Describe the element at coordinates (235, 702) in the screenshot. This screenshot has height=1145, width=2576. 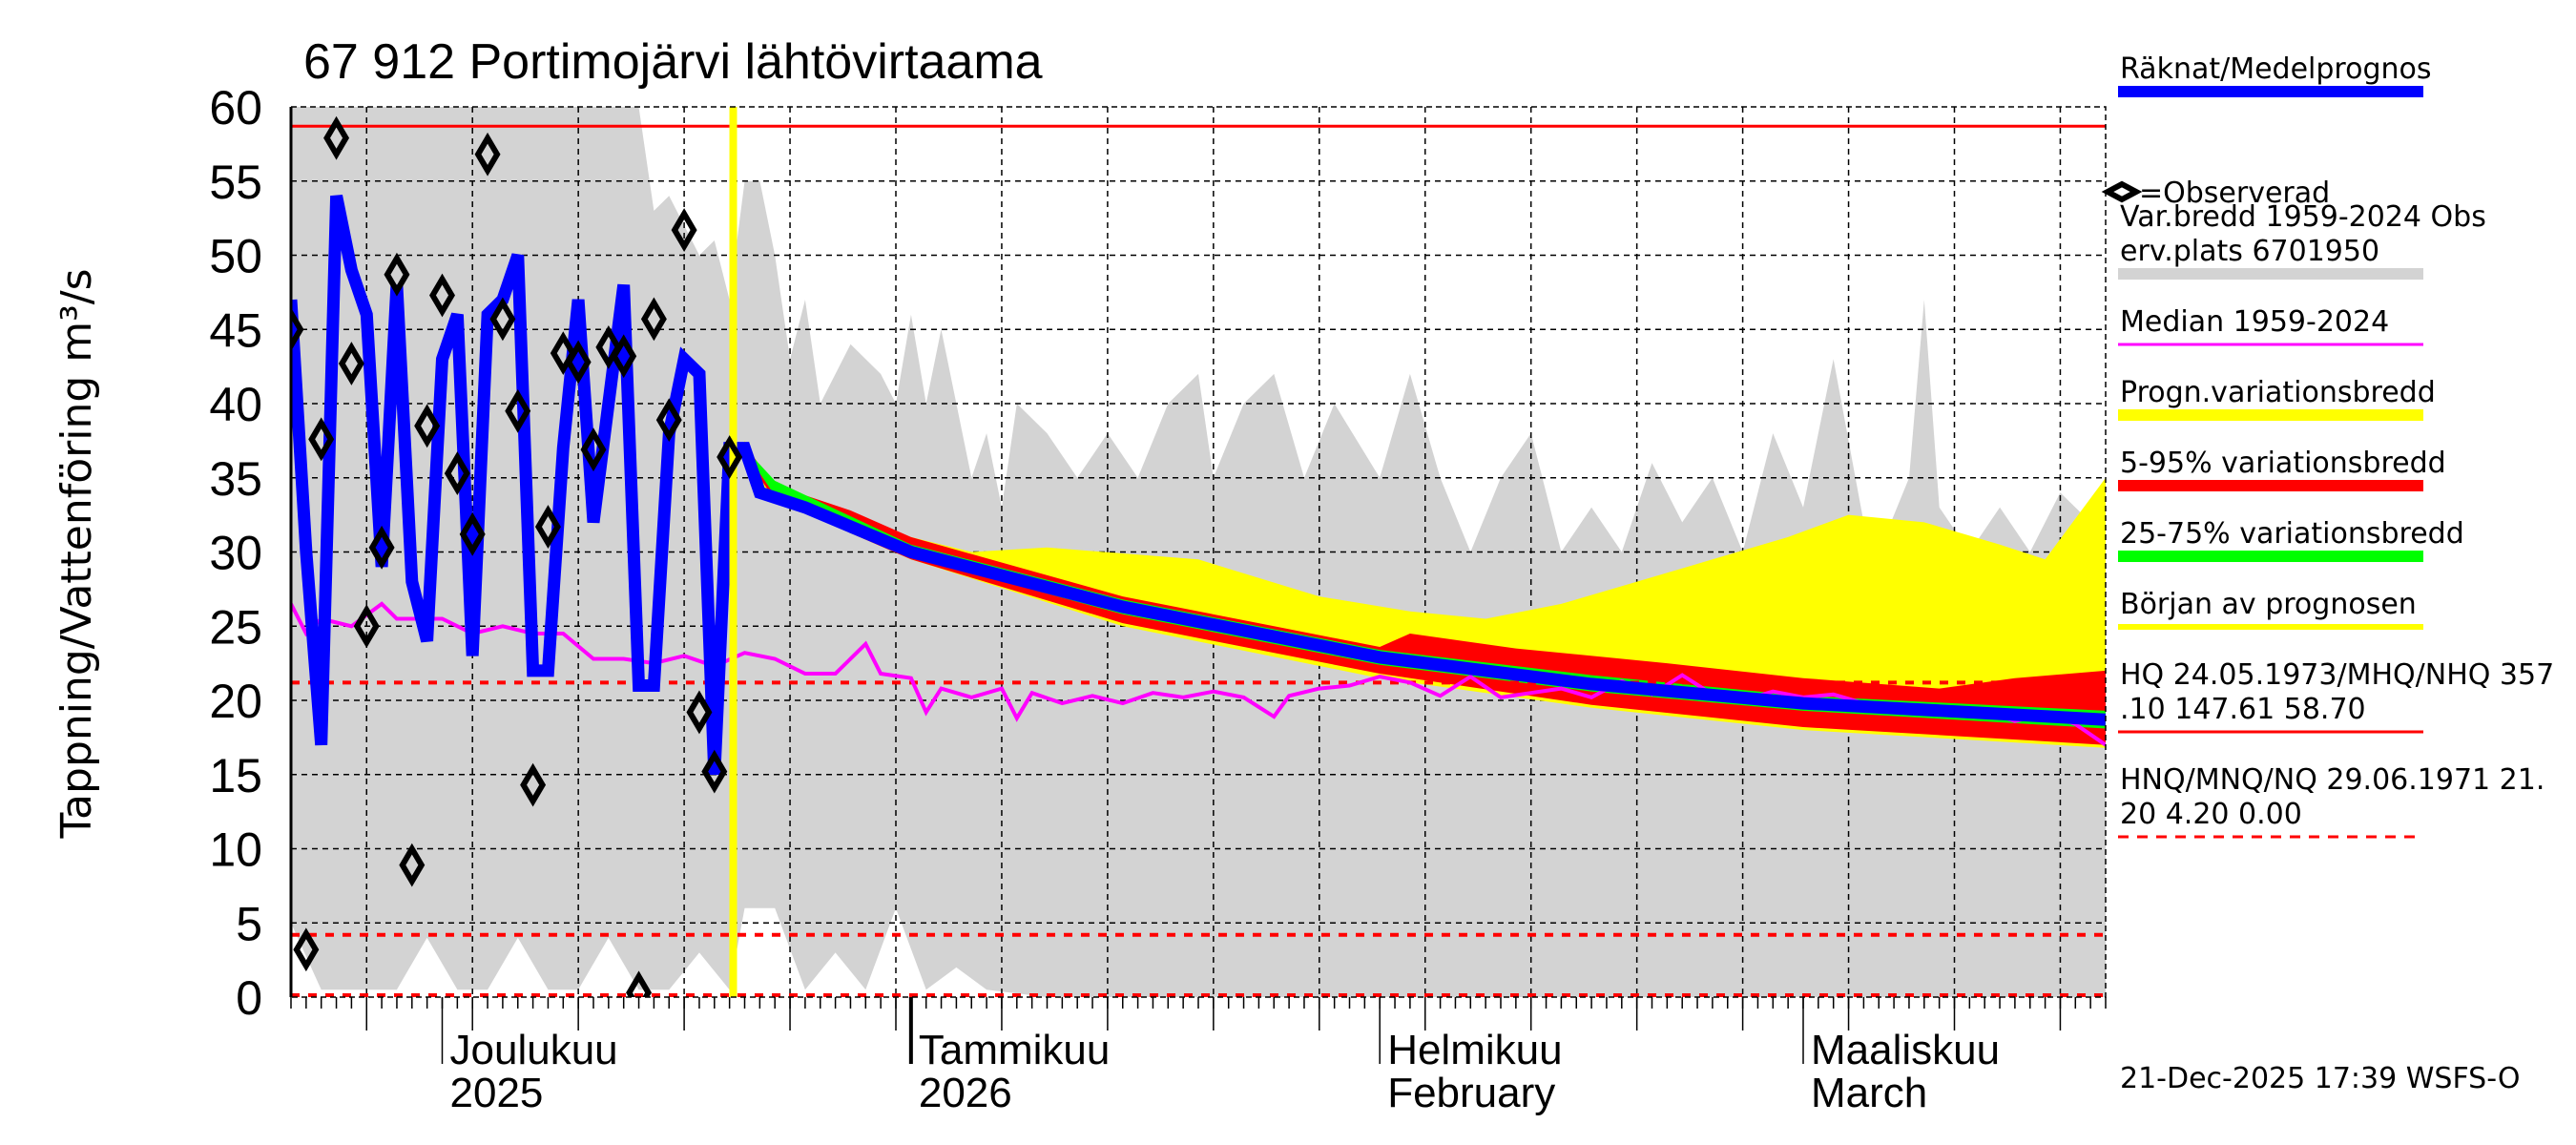
I see `y-tick-label: 20` at that location.